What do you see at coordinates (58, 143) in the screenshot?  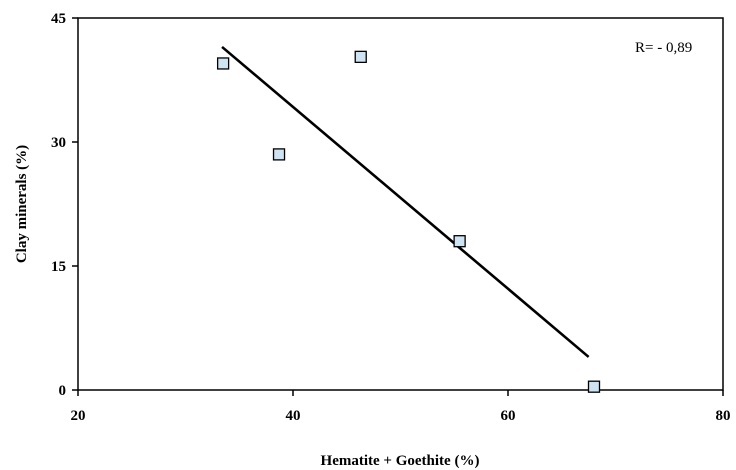 I see `y-tick-label: 30` at bounding box center [58, 143].